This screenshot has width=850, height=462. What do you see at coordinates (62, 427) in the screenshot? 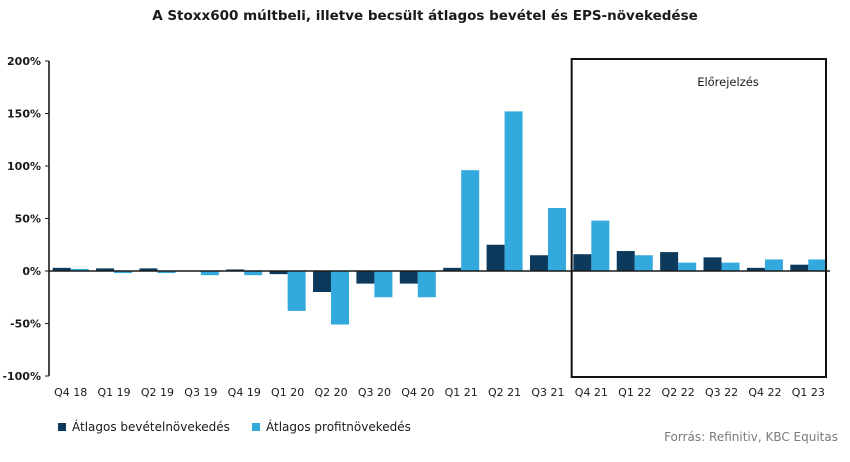
I see `legend-swatch-revenue` at bounding box center [62, 427].